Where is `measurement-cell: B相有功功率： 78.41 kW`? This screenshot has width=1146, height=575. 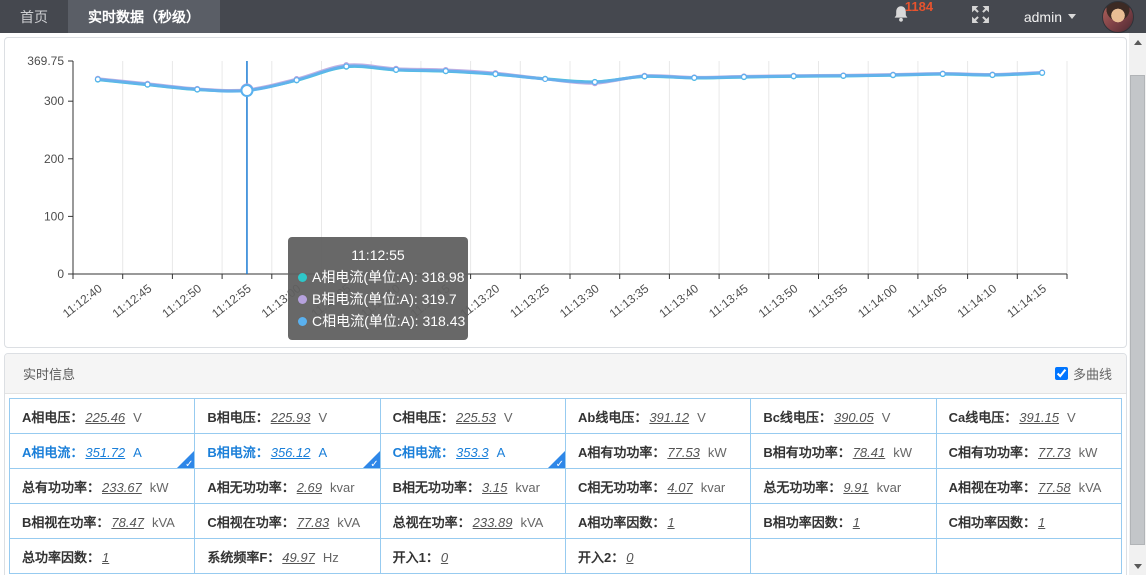
measurement-cell: B相有功功率： 78.41 kW is located at coordinates (843, 451).